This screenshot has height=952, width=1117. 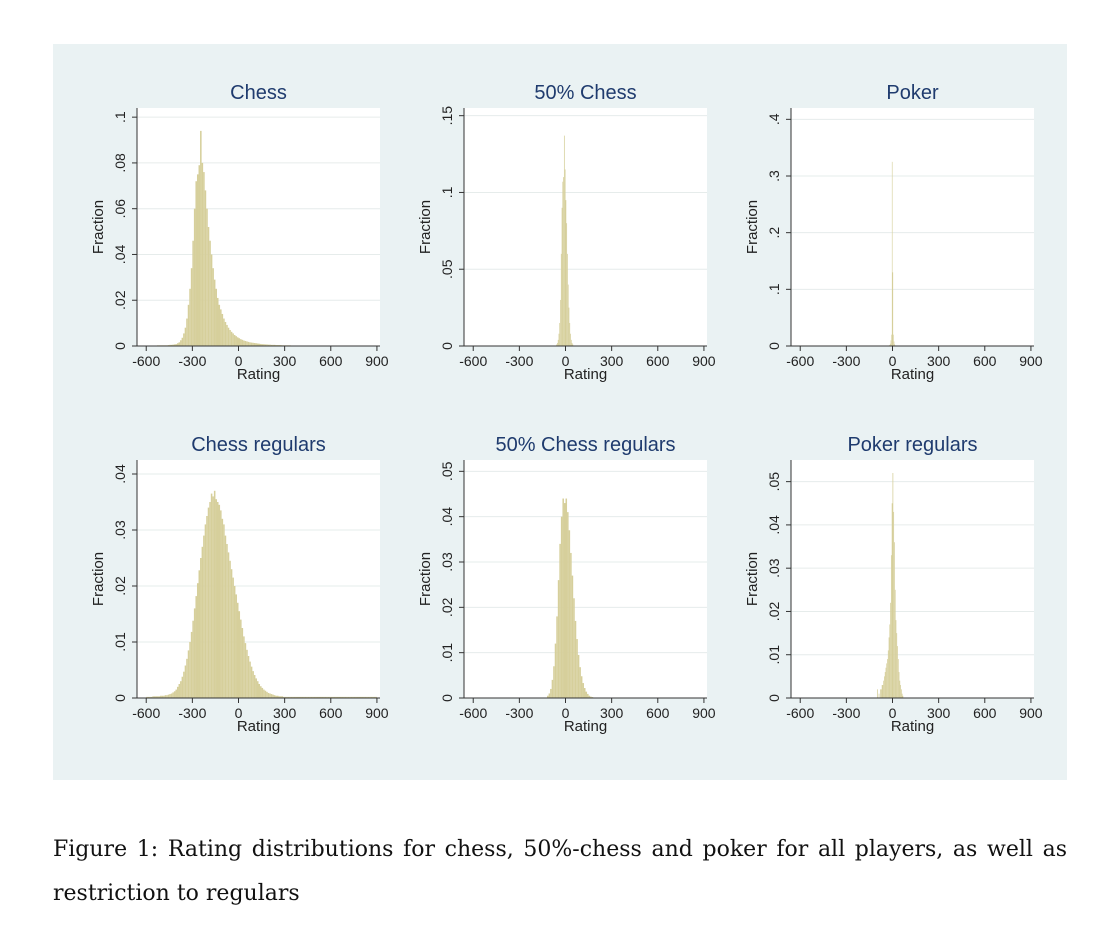 What do you see at coordinates (774, 289) in the screenshot?
I see `y-tick-label: .1` at bounding box center [774, 289].